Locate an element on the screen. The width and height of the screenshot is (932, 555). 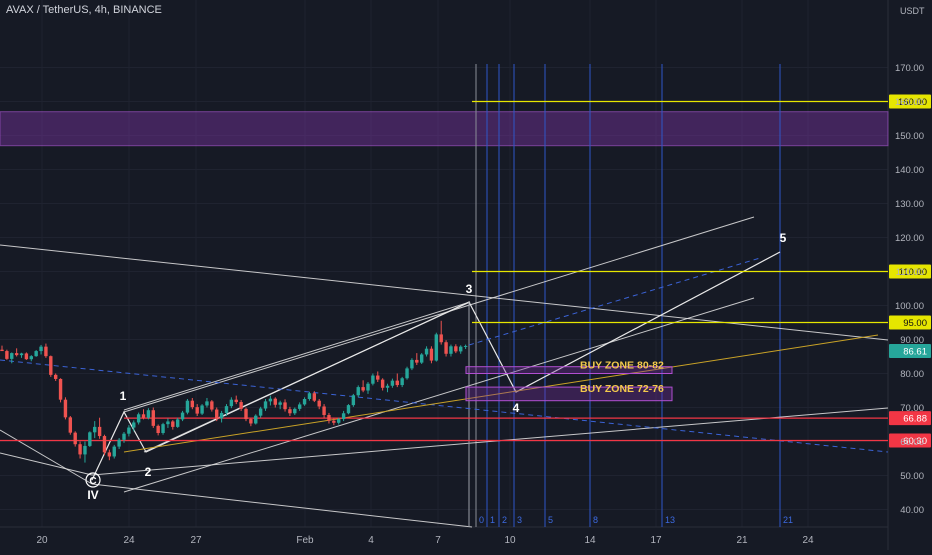
y-tick-label: 140.00 is located at coordinates (909, 170).